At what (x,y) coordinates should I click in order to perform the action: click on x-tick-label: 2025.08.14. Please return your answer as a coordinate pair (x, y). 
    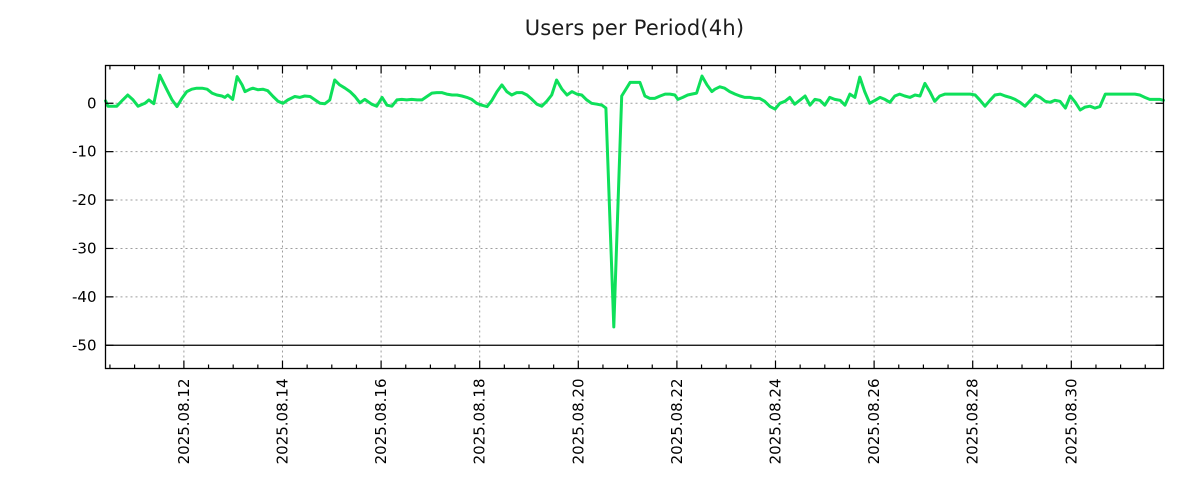
    Looking at the image, I should click on (282, 422).